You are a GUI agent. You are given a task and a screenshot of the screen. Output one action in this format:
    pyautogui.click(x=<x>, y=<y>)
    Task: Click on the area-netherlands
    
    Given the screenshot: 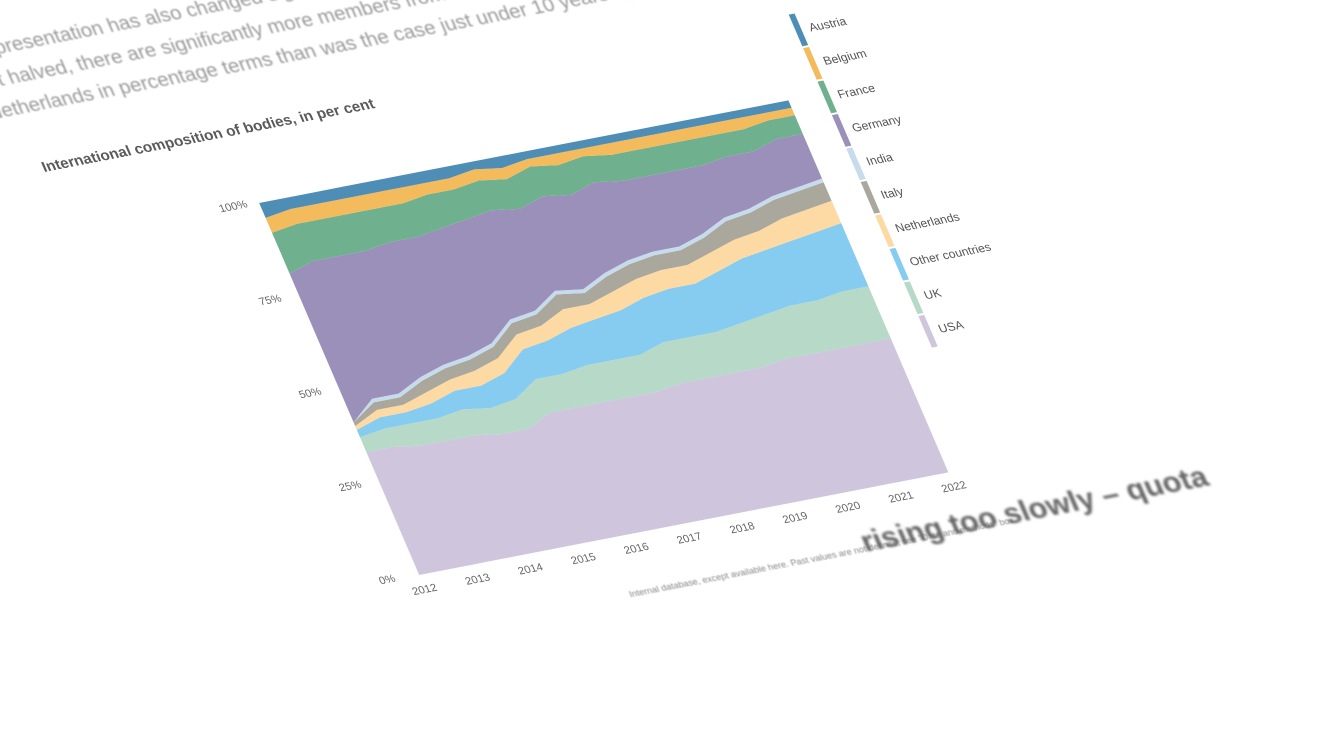 What is the action you would take?
    pyautogui.click(x=598, y=315)
    